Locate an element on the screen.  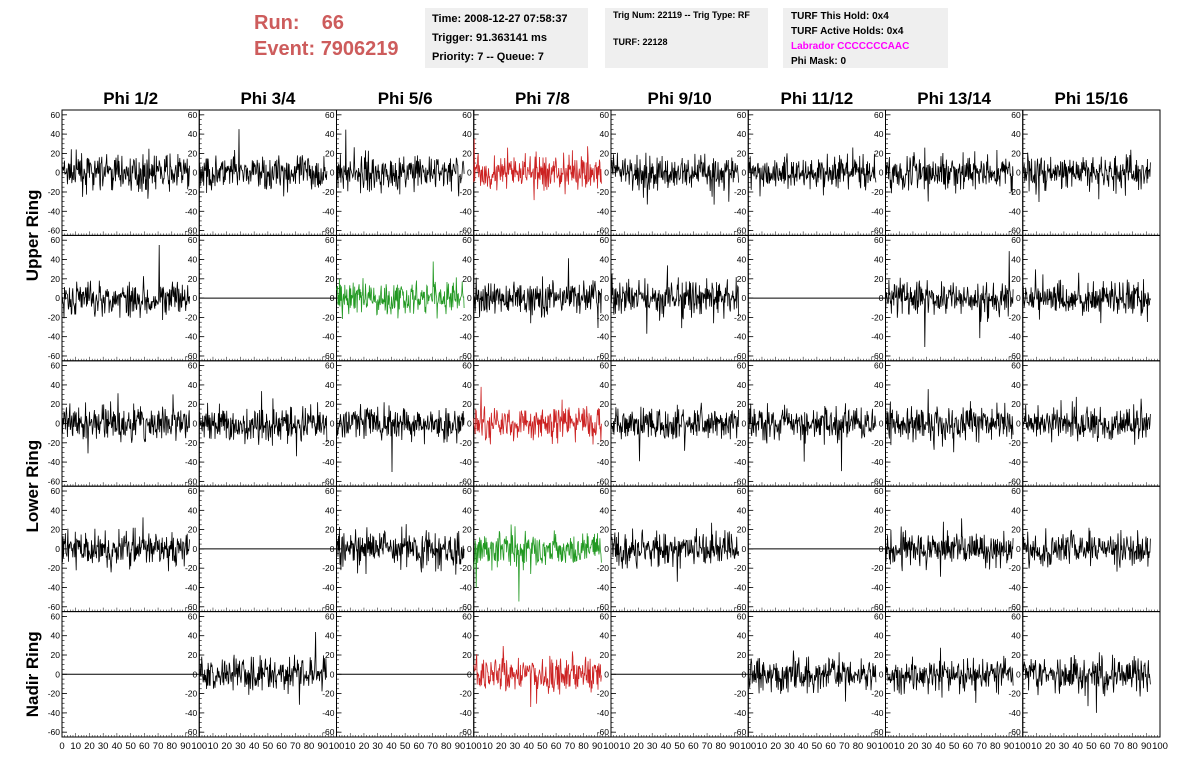
column-header: Phi 13/14 is located at coordinates (954, 98).